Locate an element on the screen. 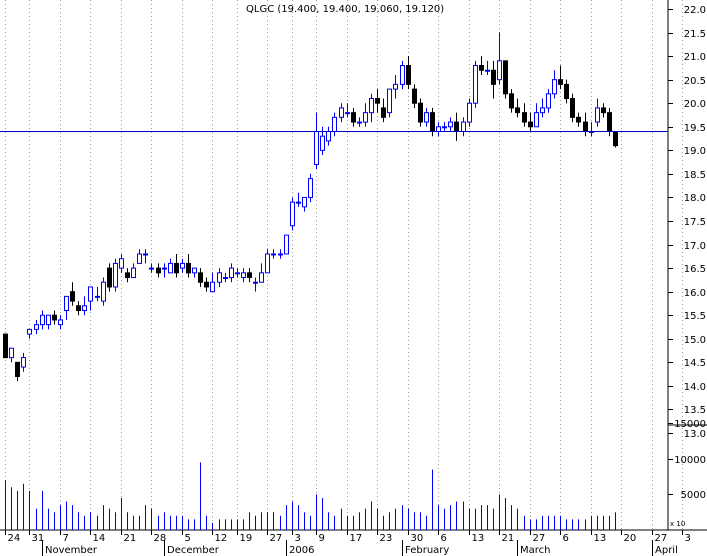 The image size is (707, 556). month-label: November is located at coordinates (71, 550).